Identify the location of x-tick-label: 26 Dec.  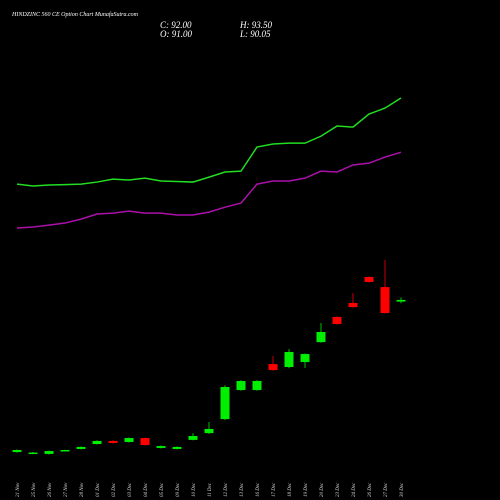
(370, 489).